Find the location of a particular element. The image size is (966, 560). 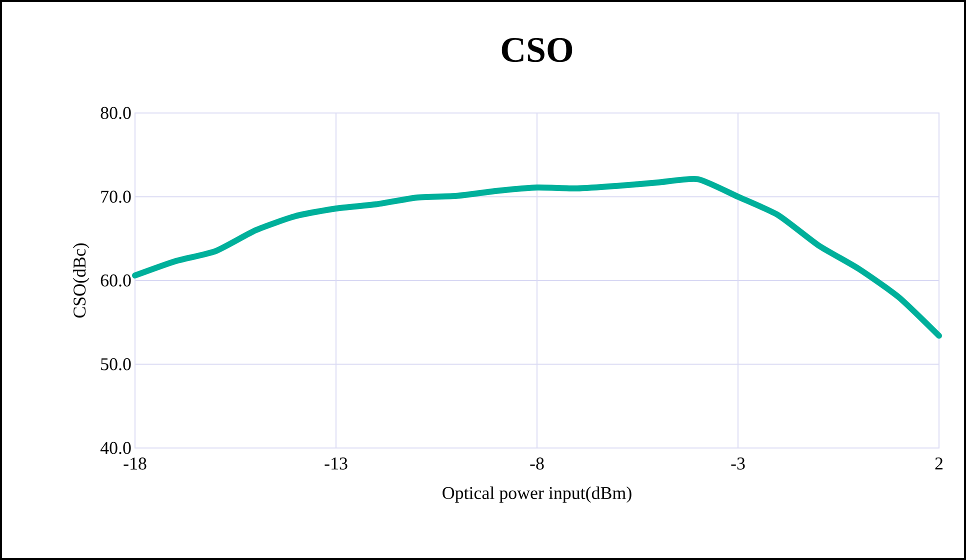

y-tick-label: 60.0 is located at coordinates (115, 280).